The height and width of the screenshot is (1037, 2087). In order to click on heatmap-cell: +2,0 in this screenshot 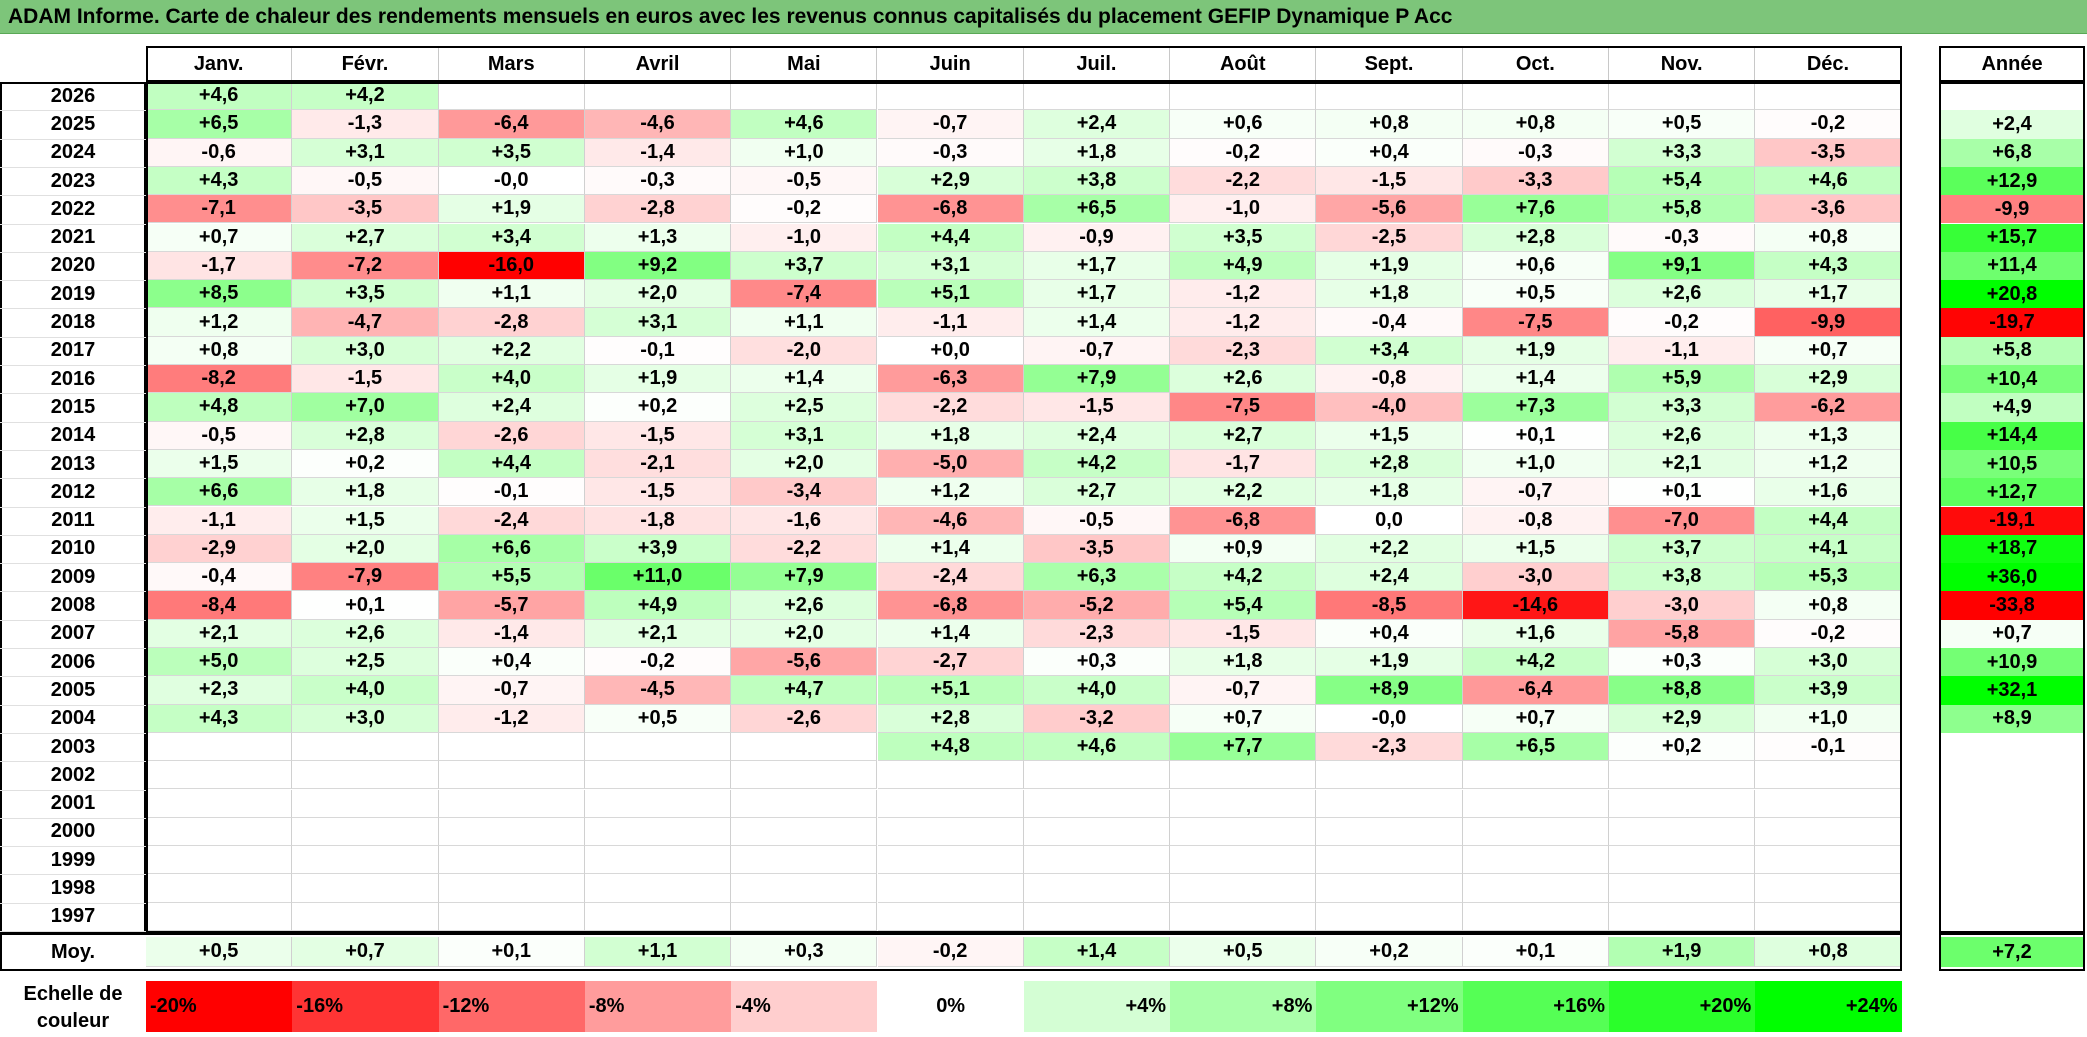, I will do `click(365, 549)`.